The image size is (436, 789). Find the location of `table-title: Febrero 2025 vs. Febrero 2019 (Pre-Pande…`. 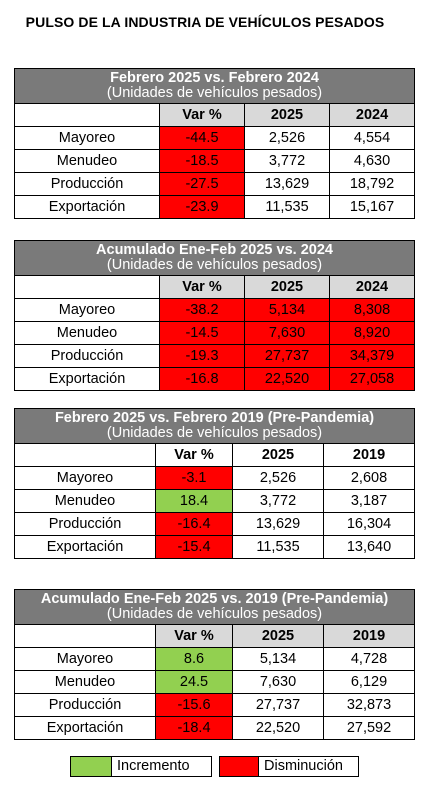

table-title: Febrero 2025 vs. Febrero 2019 (Pre-Pande… is located at coordinates (214, 418).